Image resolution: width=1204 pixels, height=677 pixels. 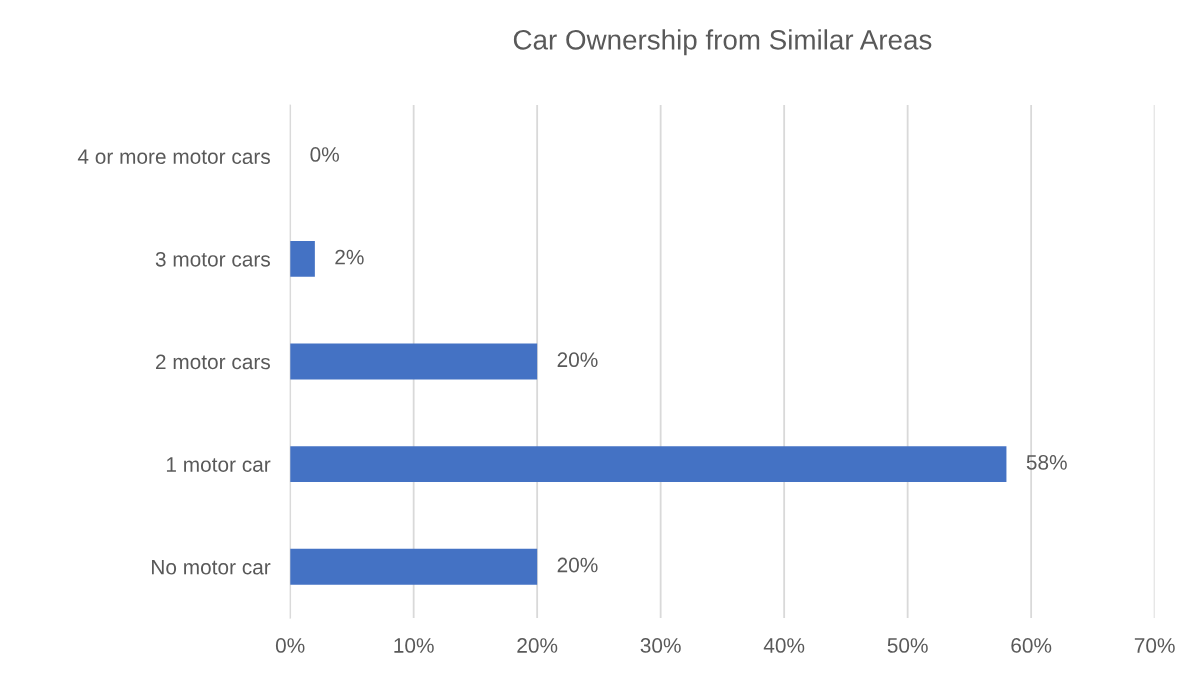 What do you see at coordinates (537, 645) in the screenshot?
I see `x-tick-label: 20%` at bounding box center [537, 645].